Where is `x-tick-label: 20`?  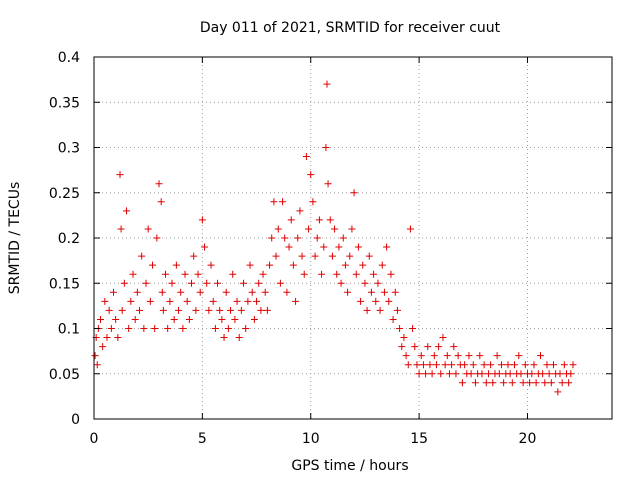
x-tick-label: 20 is located at coordinates (528, 439).